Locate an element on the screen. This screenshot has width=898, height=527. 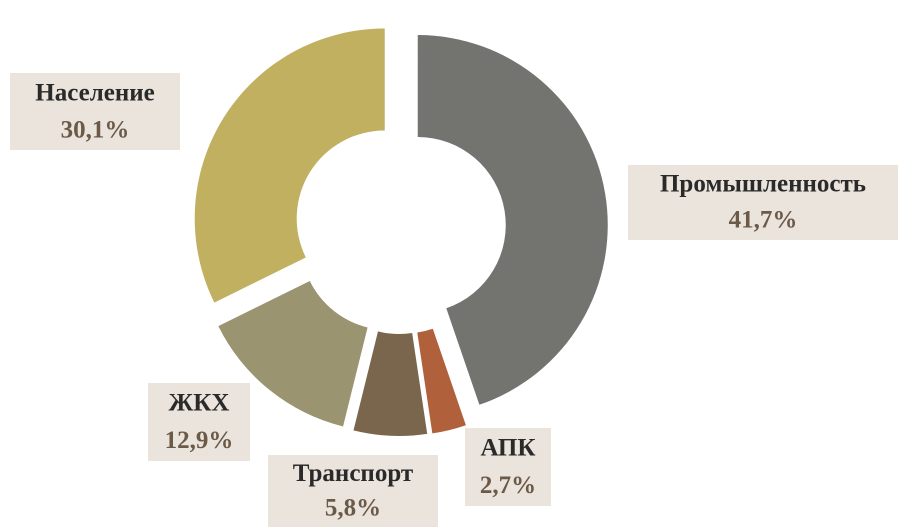
value-label: 41,7% is located at coordinates (763, 220).